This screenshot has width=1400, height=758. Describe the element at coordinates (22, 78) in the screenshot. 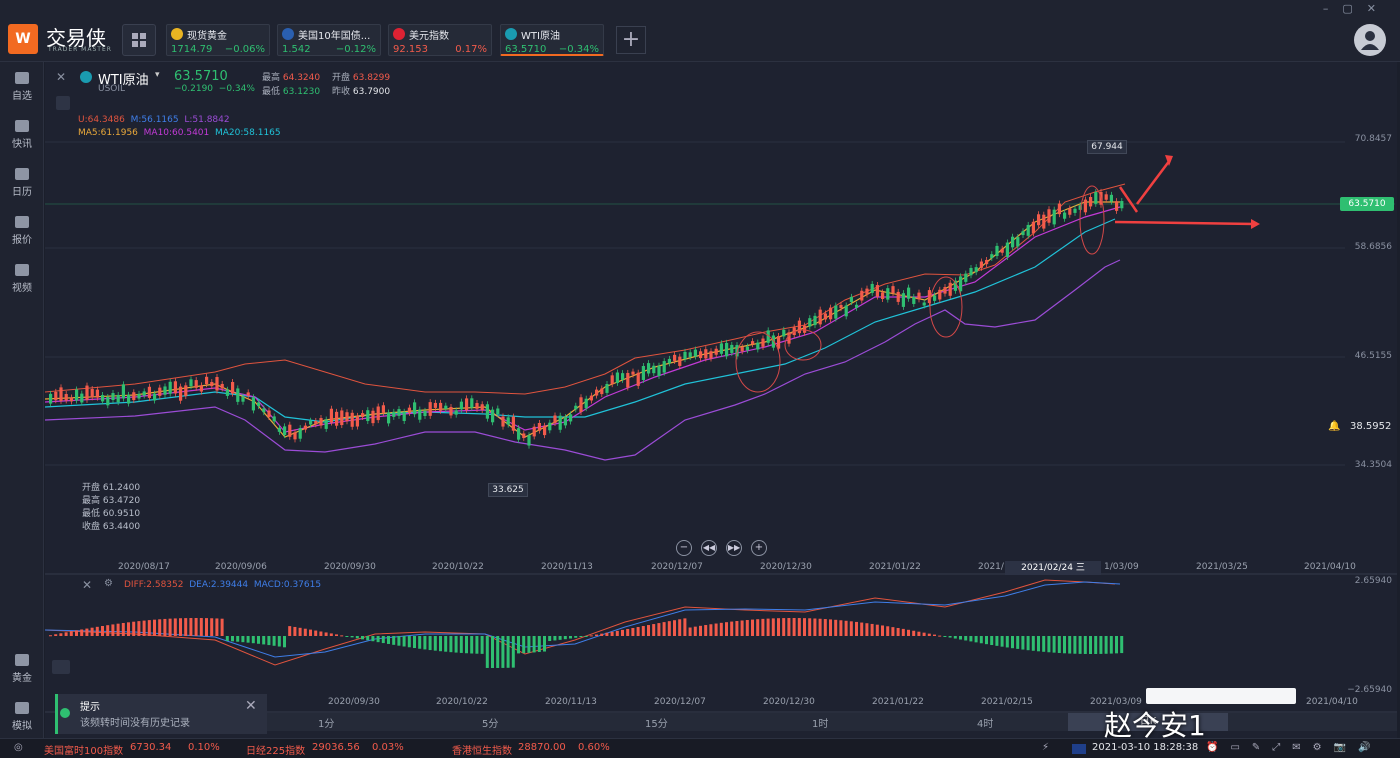

I see `bookmark-icon` at that location.